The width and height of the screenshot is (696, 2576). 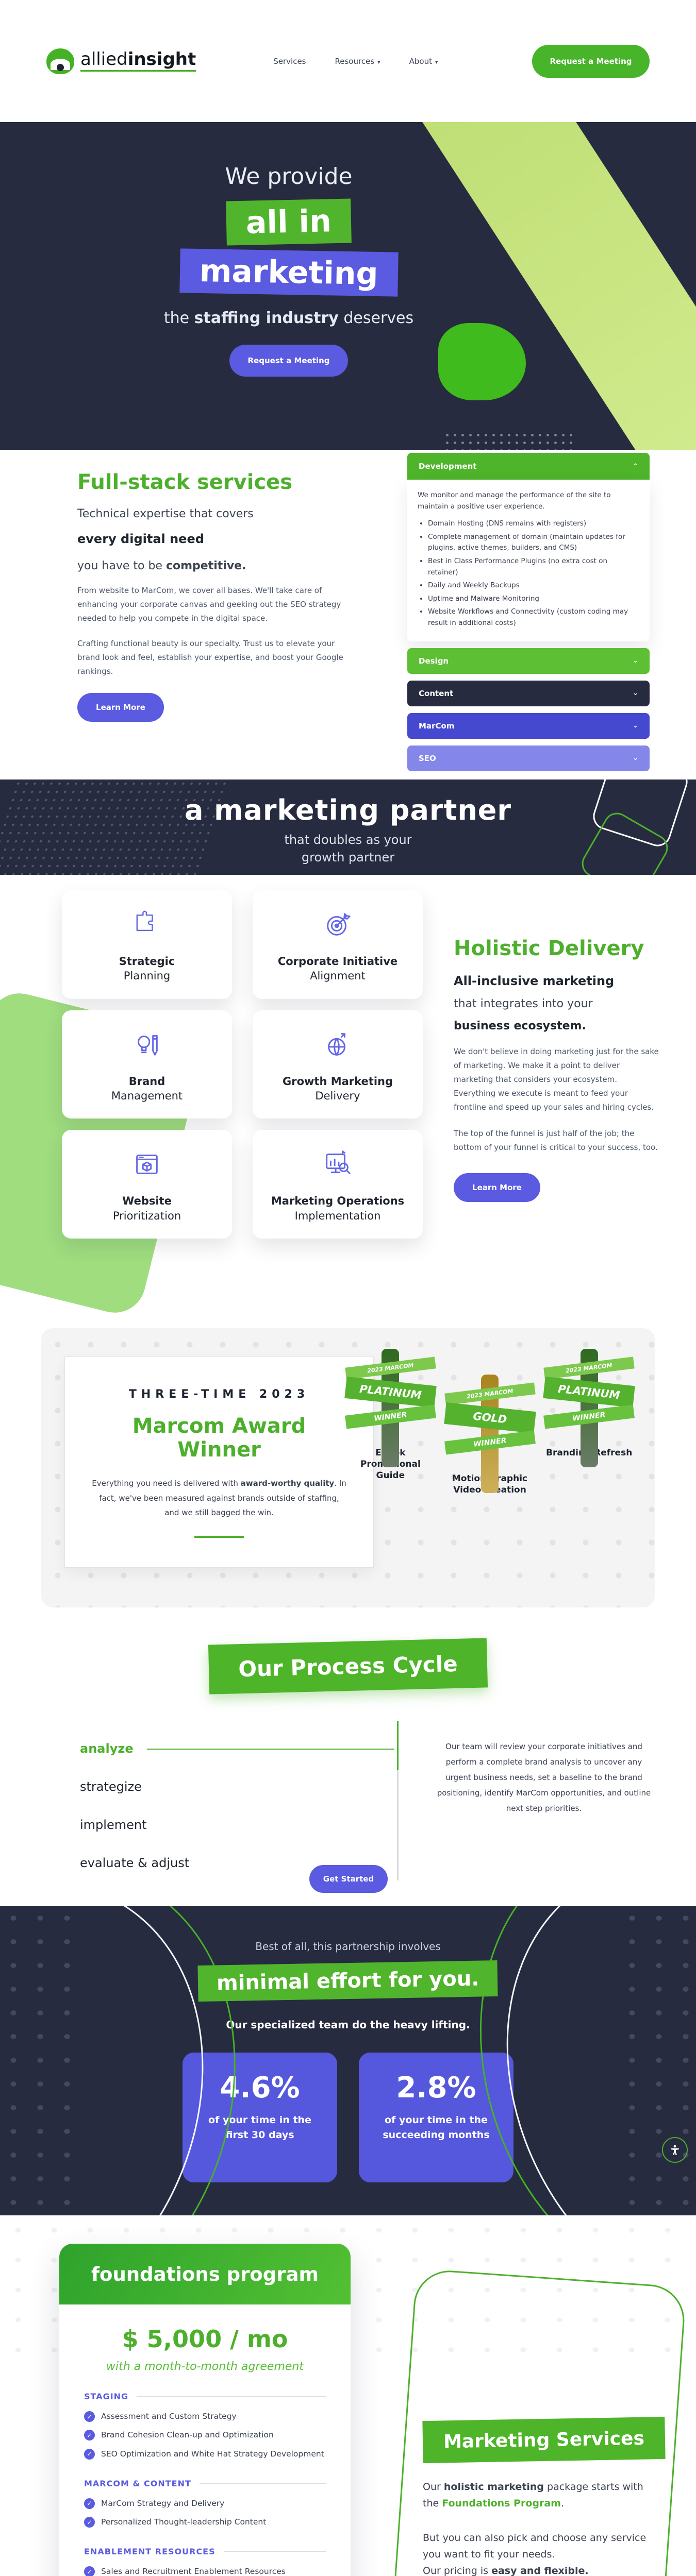 I want to click on request-meeting-button: Request a Meeting, so click(x=591, y=61).